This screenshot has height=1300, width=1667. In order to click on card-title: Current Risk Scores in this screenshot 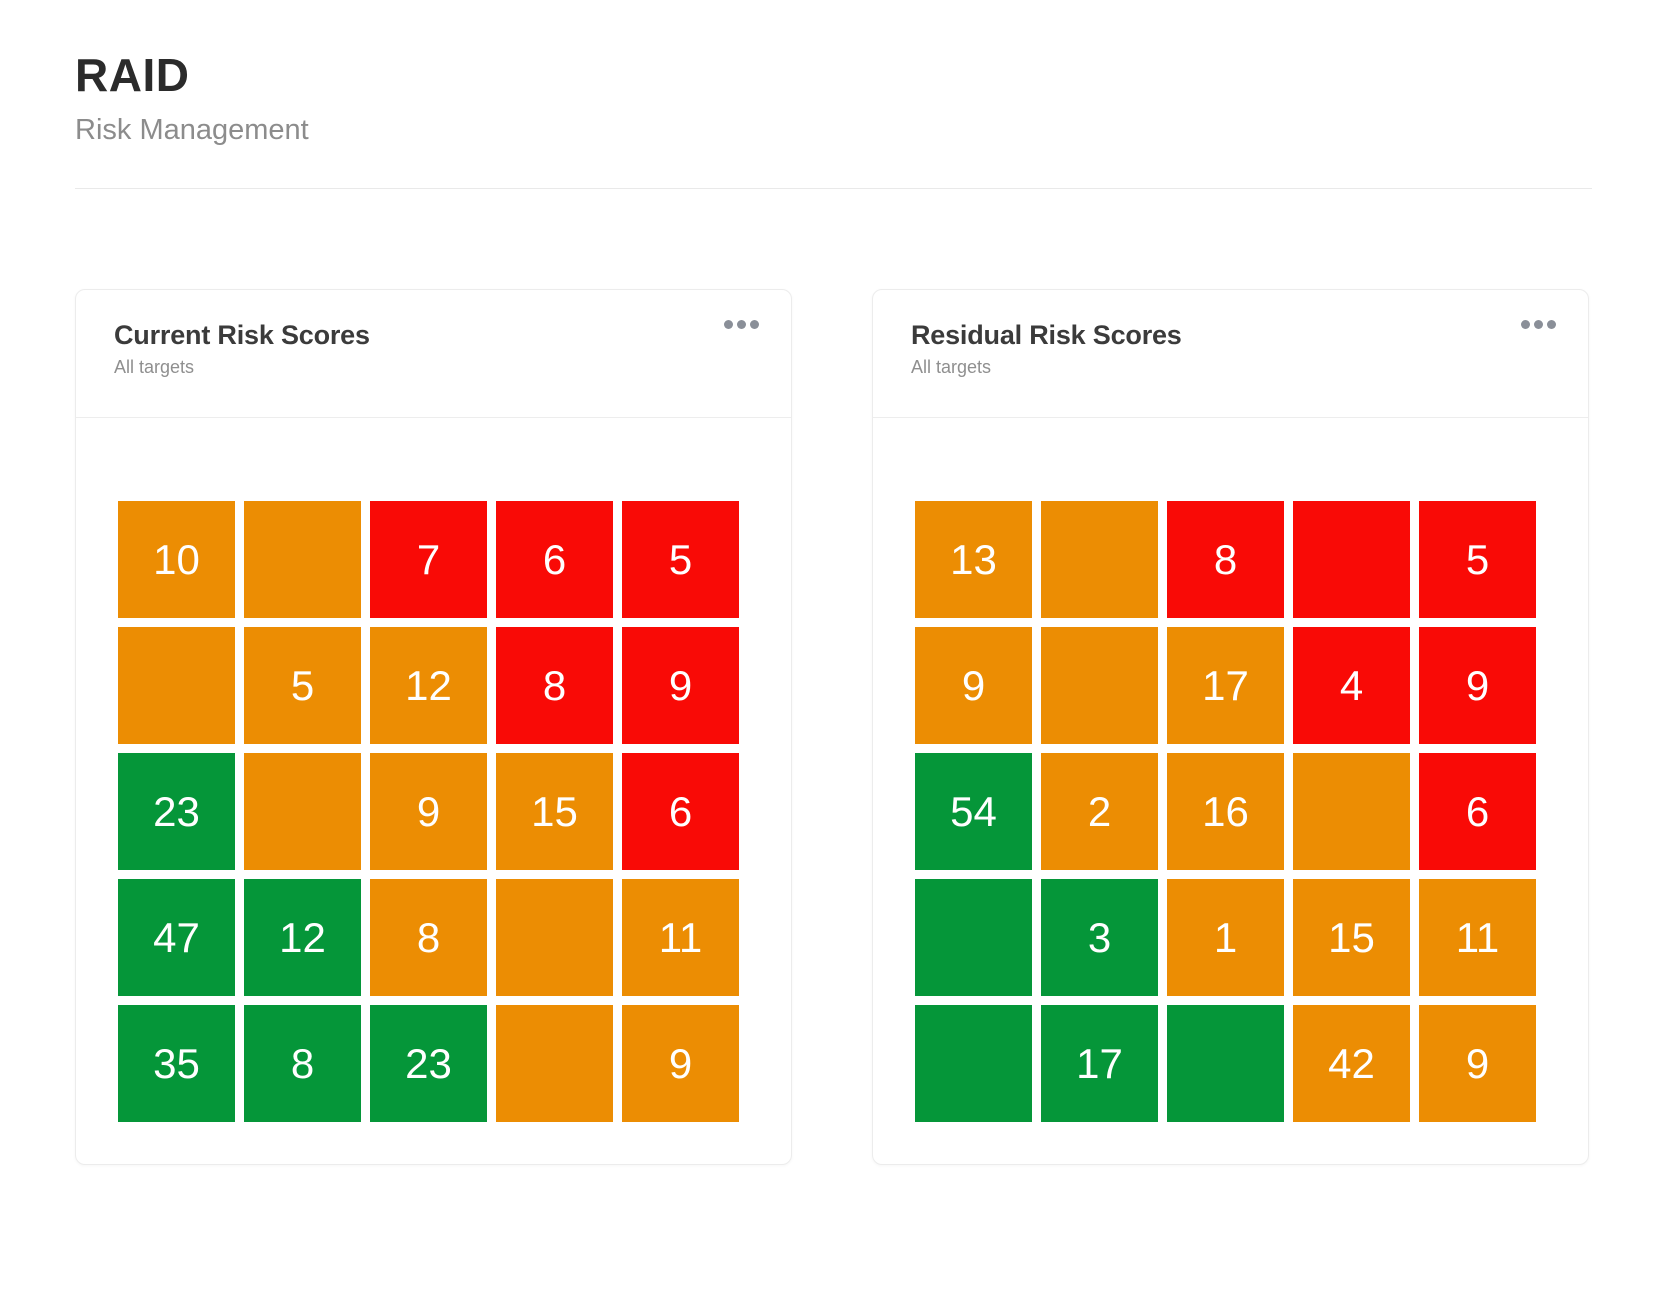, I will do `click(242, 335)`.